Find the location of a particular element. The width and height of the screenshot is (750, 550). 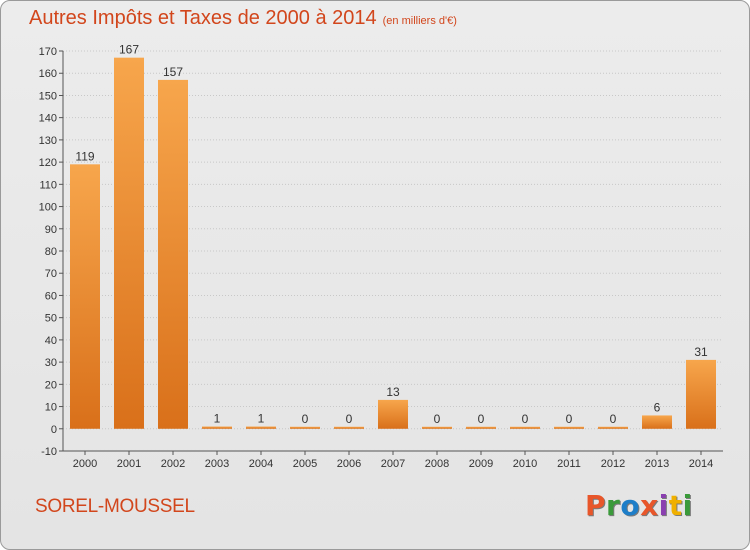

data-label-2009: 0 is located at coordinates (481, 419).